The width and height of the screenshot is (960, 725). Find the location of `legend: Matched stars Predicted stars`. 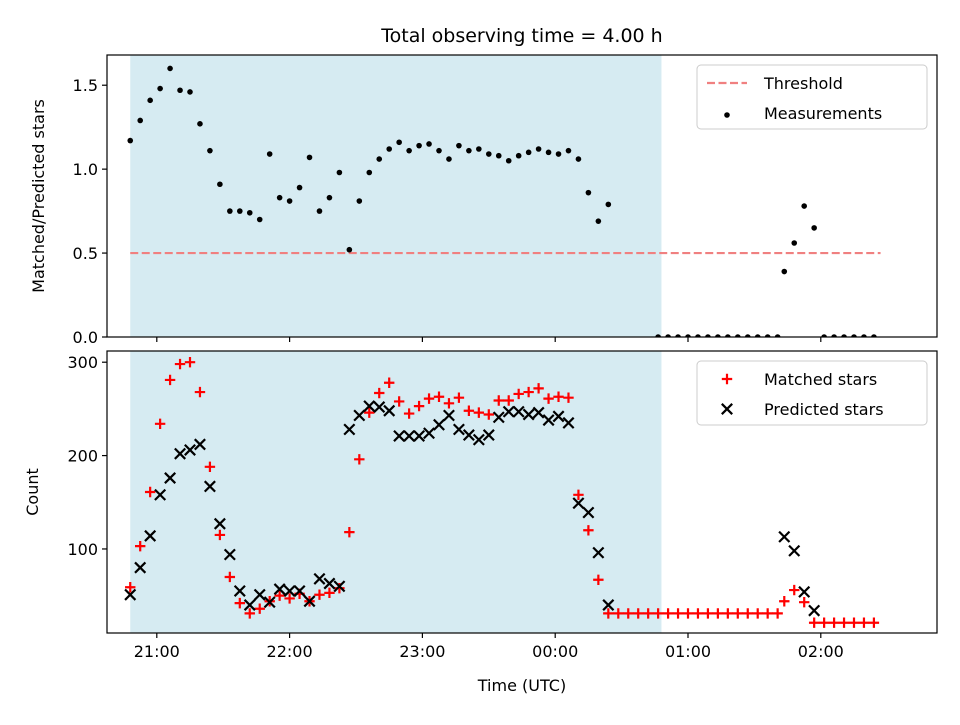

legend: Matched stars Predicted stars is located at coordinates (812, 393).